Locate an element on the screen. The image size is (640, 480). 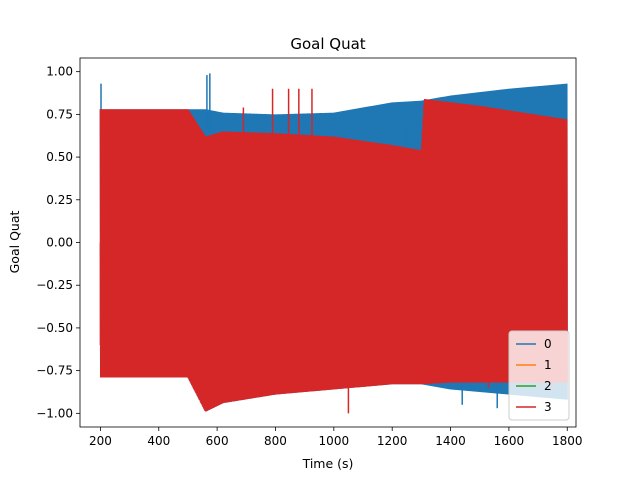
y-axis-label: Goal Quat is located at coordinates (14, 242).